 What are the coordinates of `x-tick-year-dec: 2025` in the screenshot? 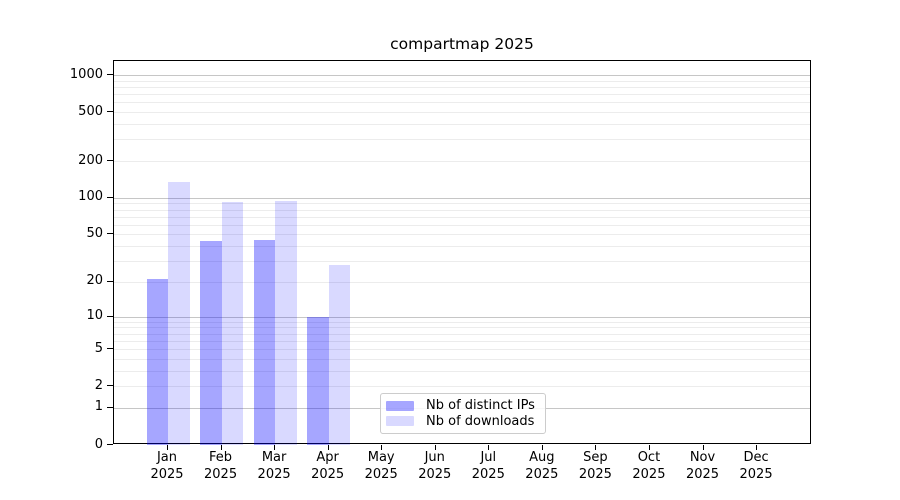 It's located at (756, 474).